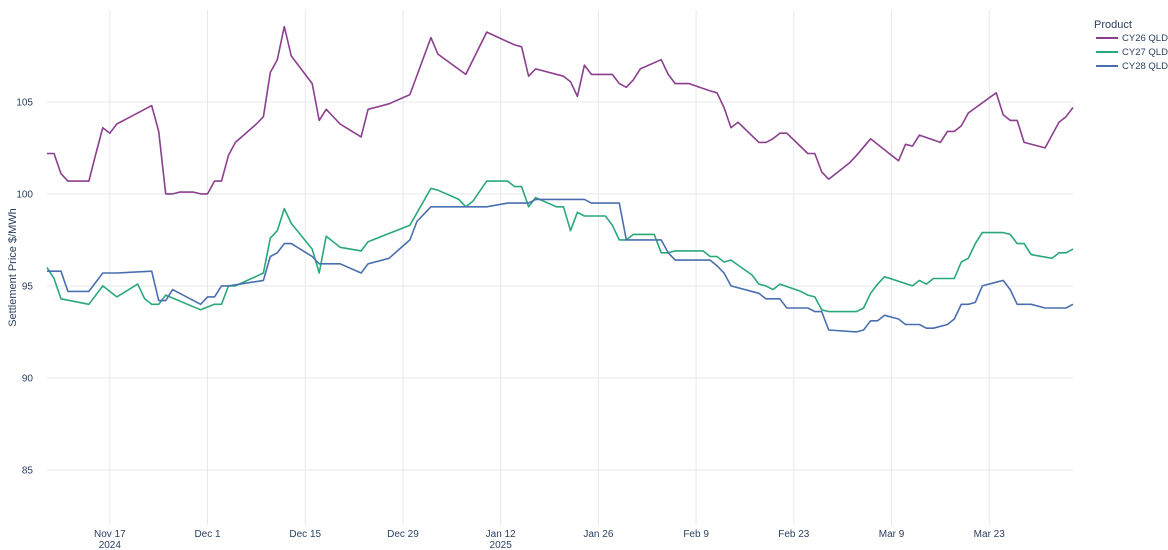  What do you see at coordinates (794, 534) in the screenshot?
I see `x-tick-label: Feb 23` at bounding box center [794, 534].